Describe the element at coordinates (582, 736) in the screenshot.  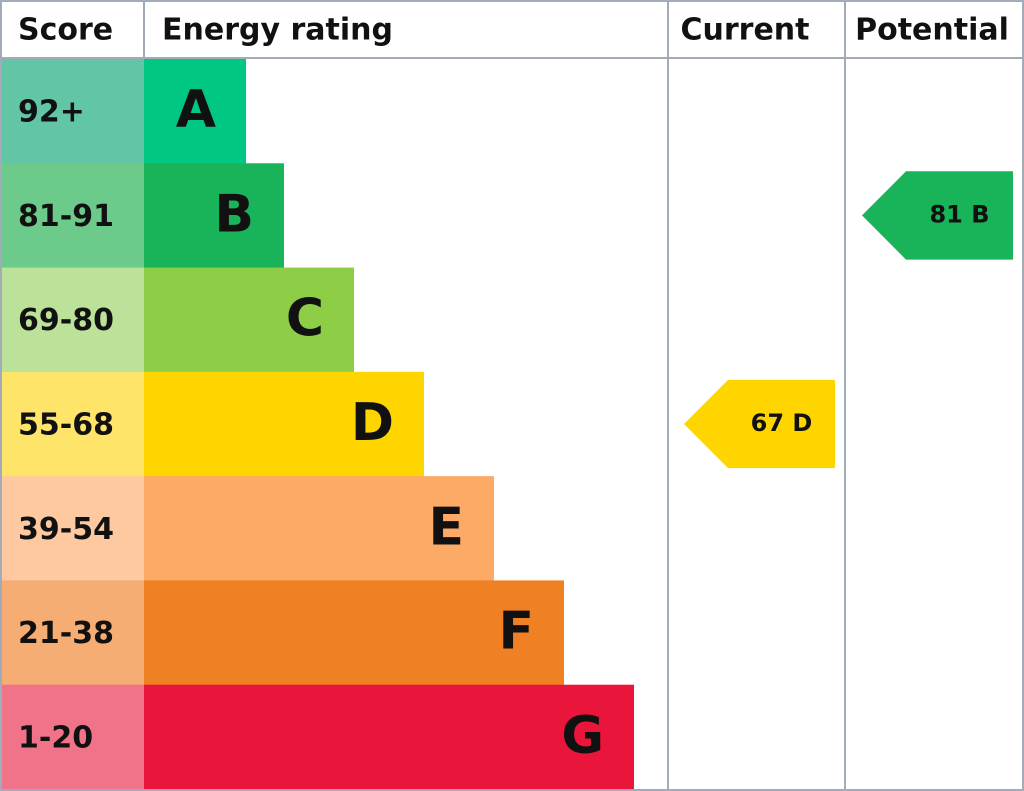
I see `rating-letter: G` at that location.